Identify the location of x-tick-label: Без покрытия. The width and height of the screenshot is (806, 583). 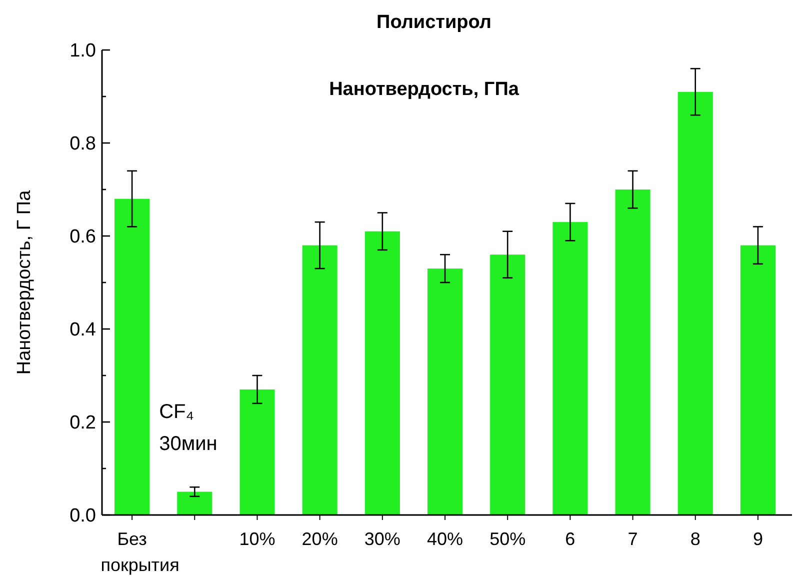
(140, 552).